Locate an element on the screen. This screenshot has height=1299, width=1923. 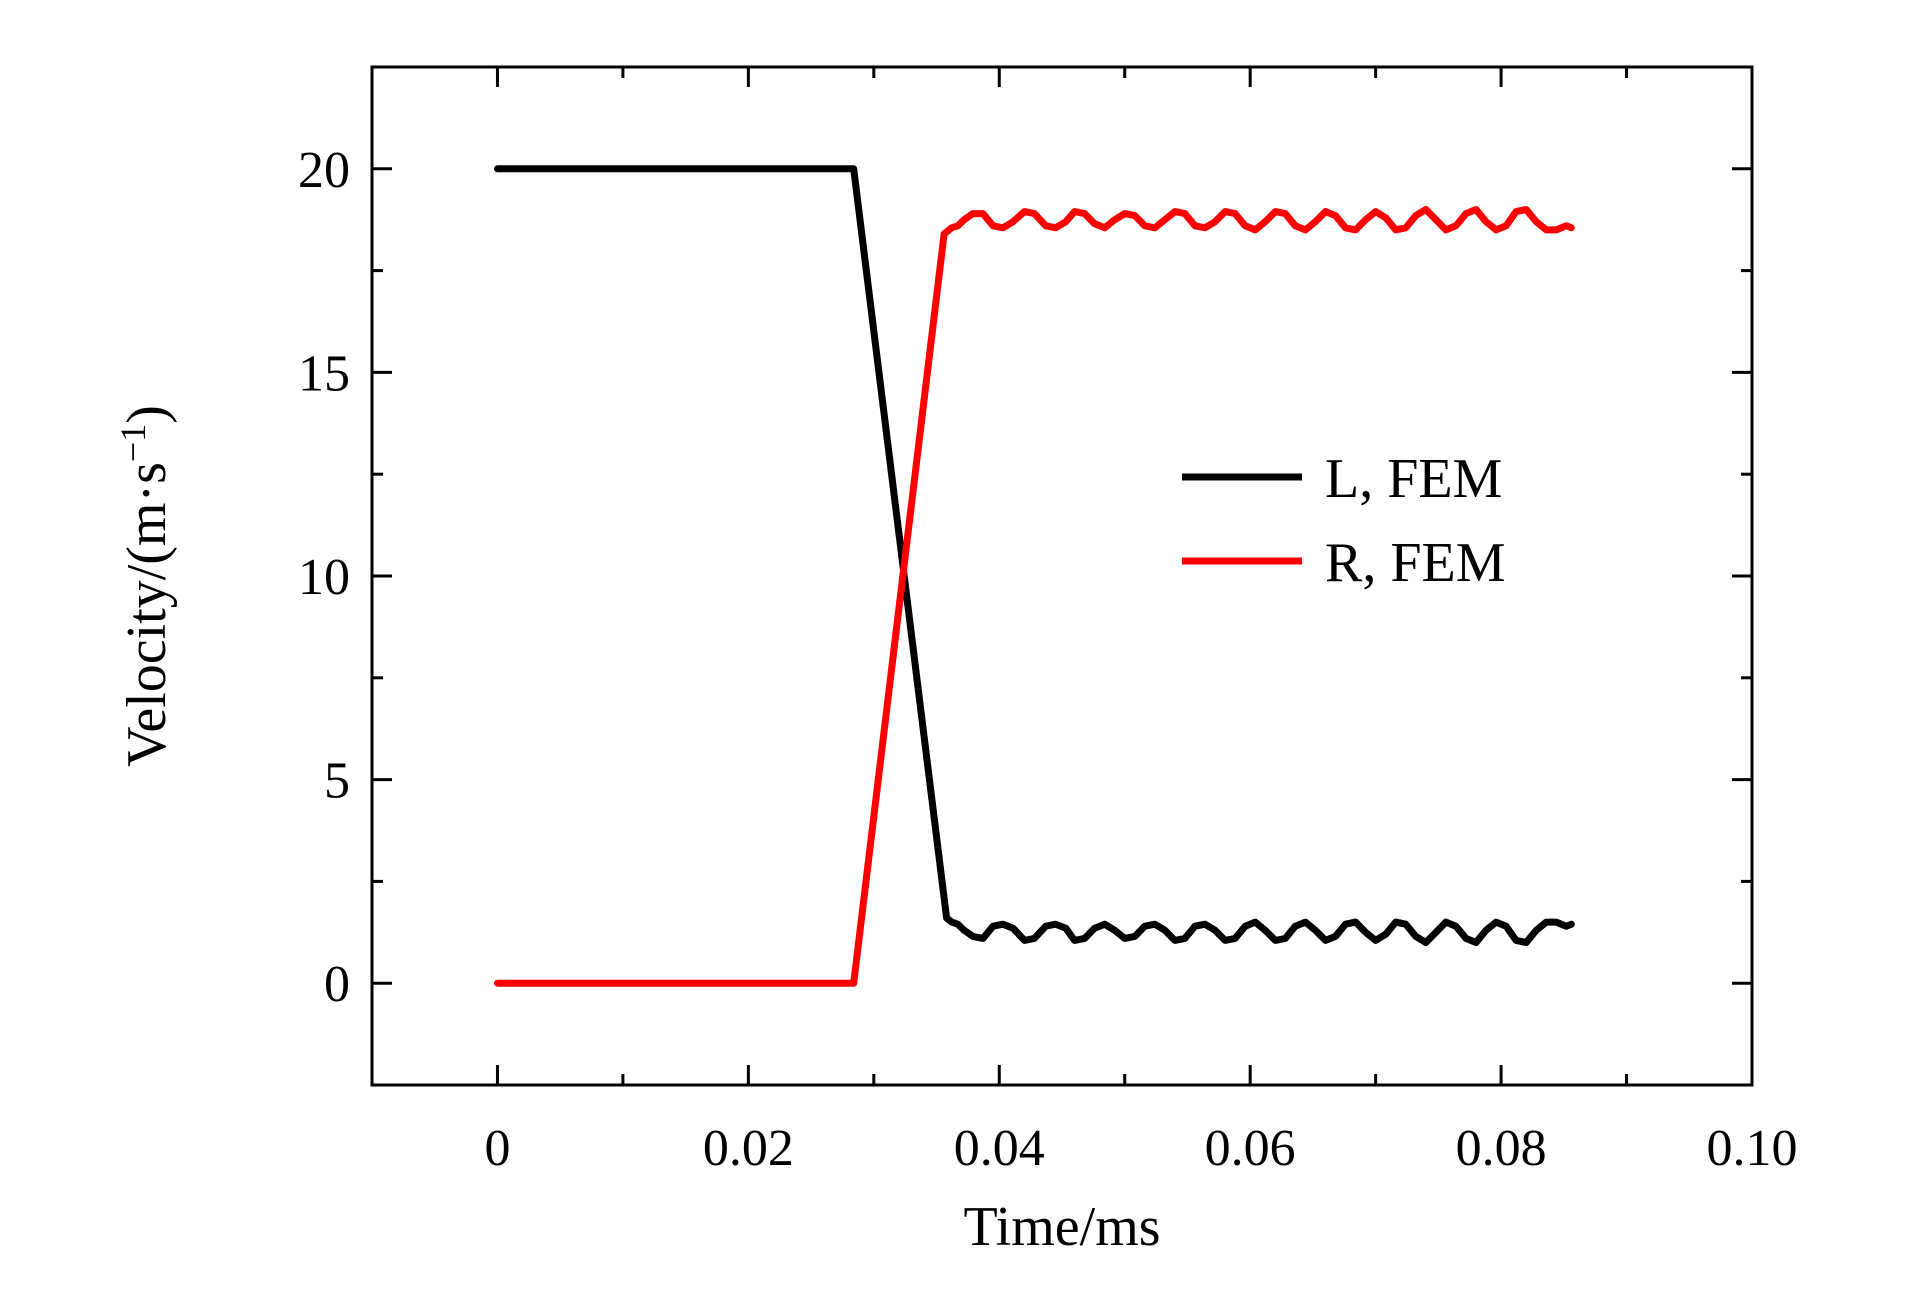
x-tick-label: 0.02 is located at coordinates (748, 1148).